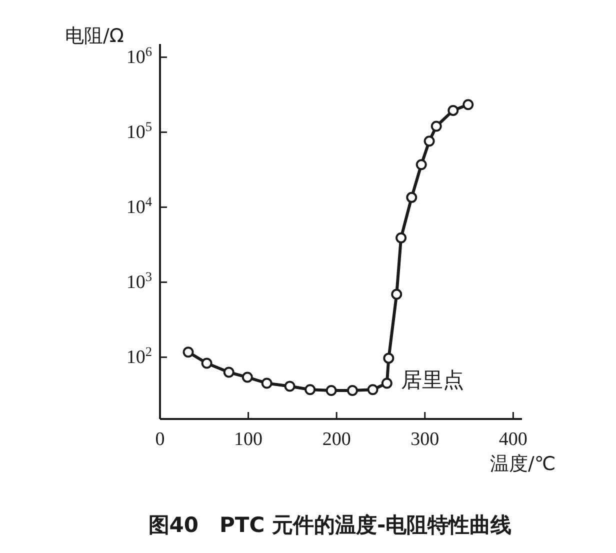 The height and width of the screenshot is (553, 616). Describe the element at coordinates (139, 206) in the screenshot. I see `y-tick-label: 10$^{4}$` at that location.